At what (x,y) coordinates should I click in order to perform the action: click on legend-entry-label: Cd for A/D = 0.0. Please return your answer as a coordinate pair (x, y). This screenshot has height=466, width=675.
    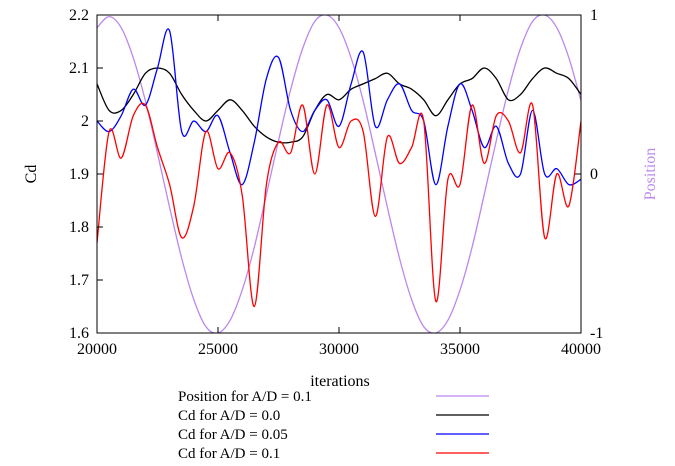
    Looking at the image, I should click on (229, 416).